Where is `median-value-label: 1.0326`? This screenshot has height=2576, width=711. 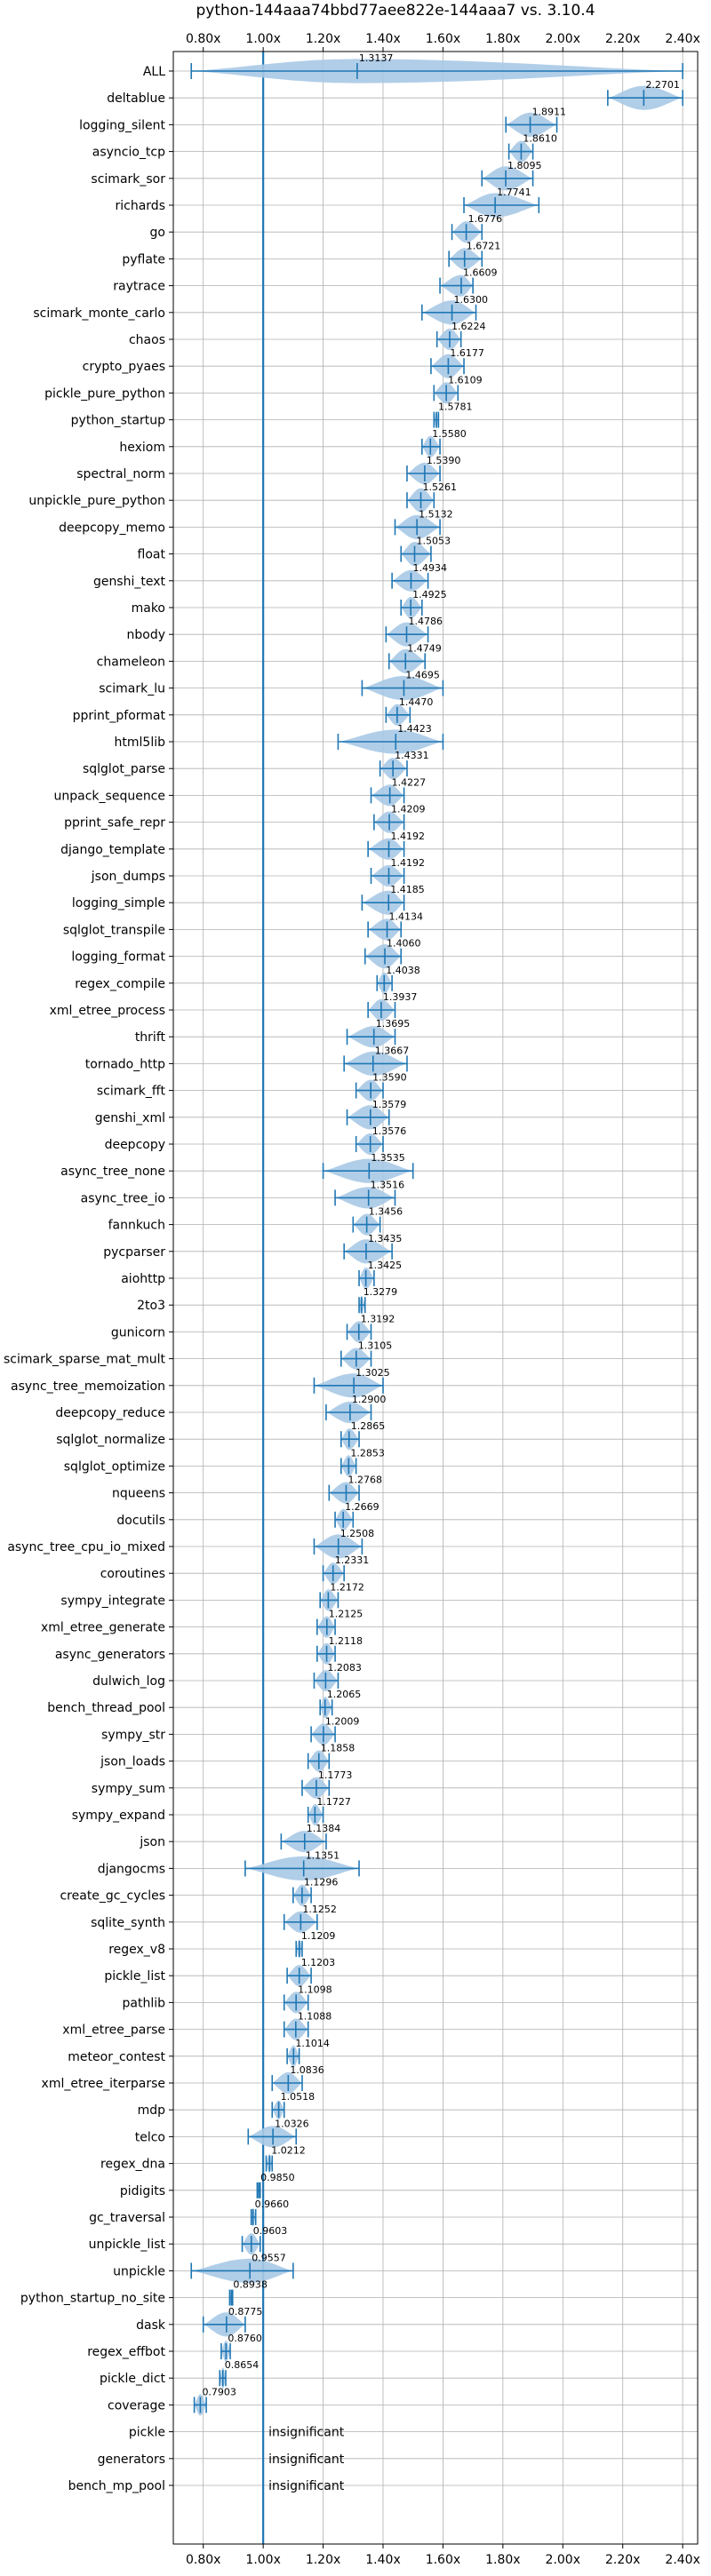 median-value-label: 1.0326 is located at coordinates (292, 2123).